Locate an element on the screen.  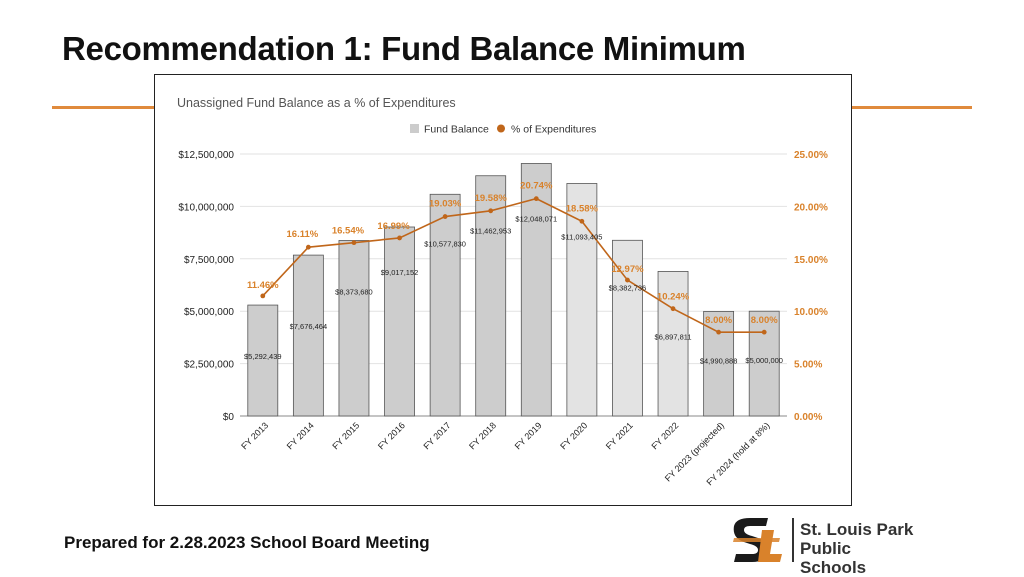
y-left-tick-label: $5,000,000 is located at coordinates (209, 312).